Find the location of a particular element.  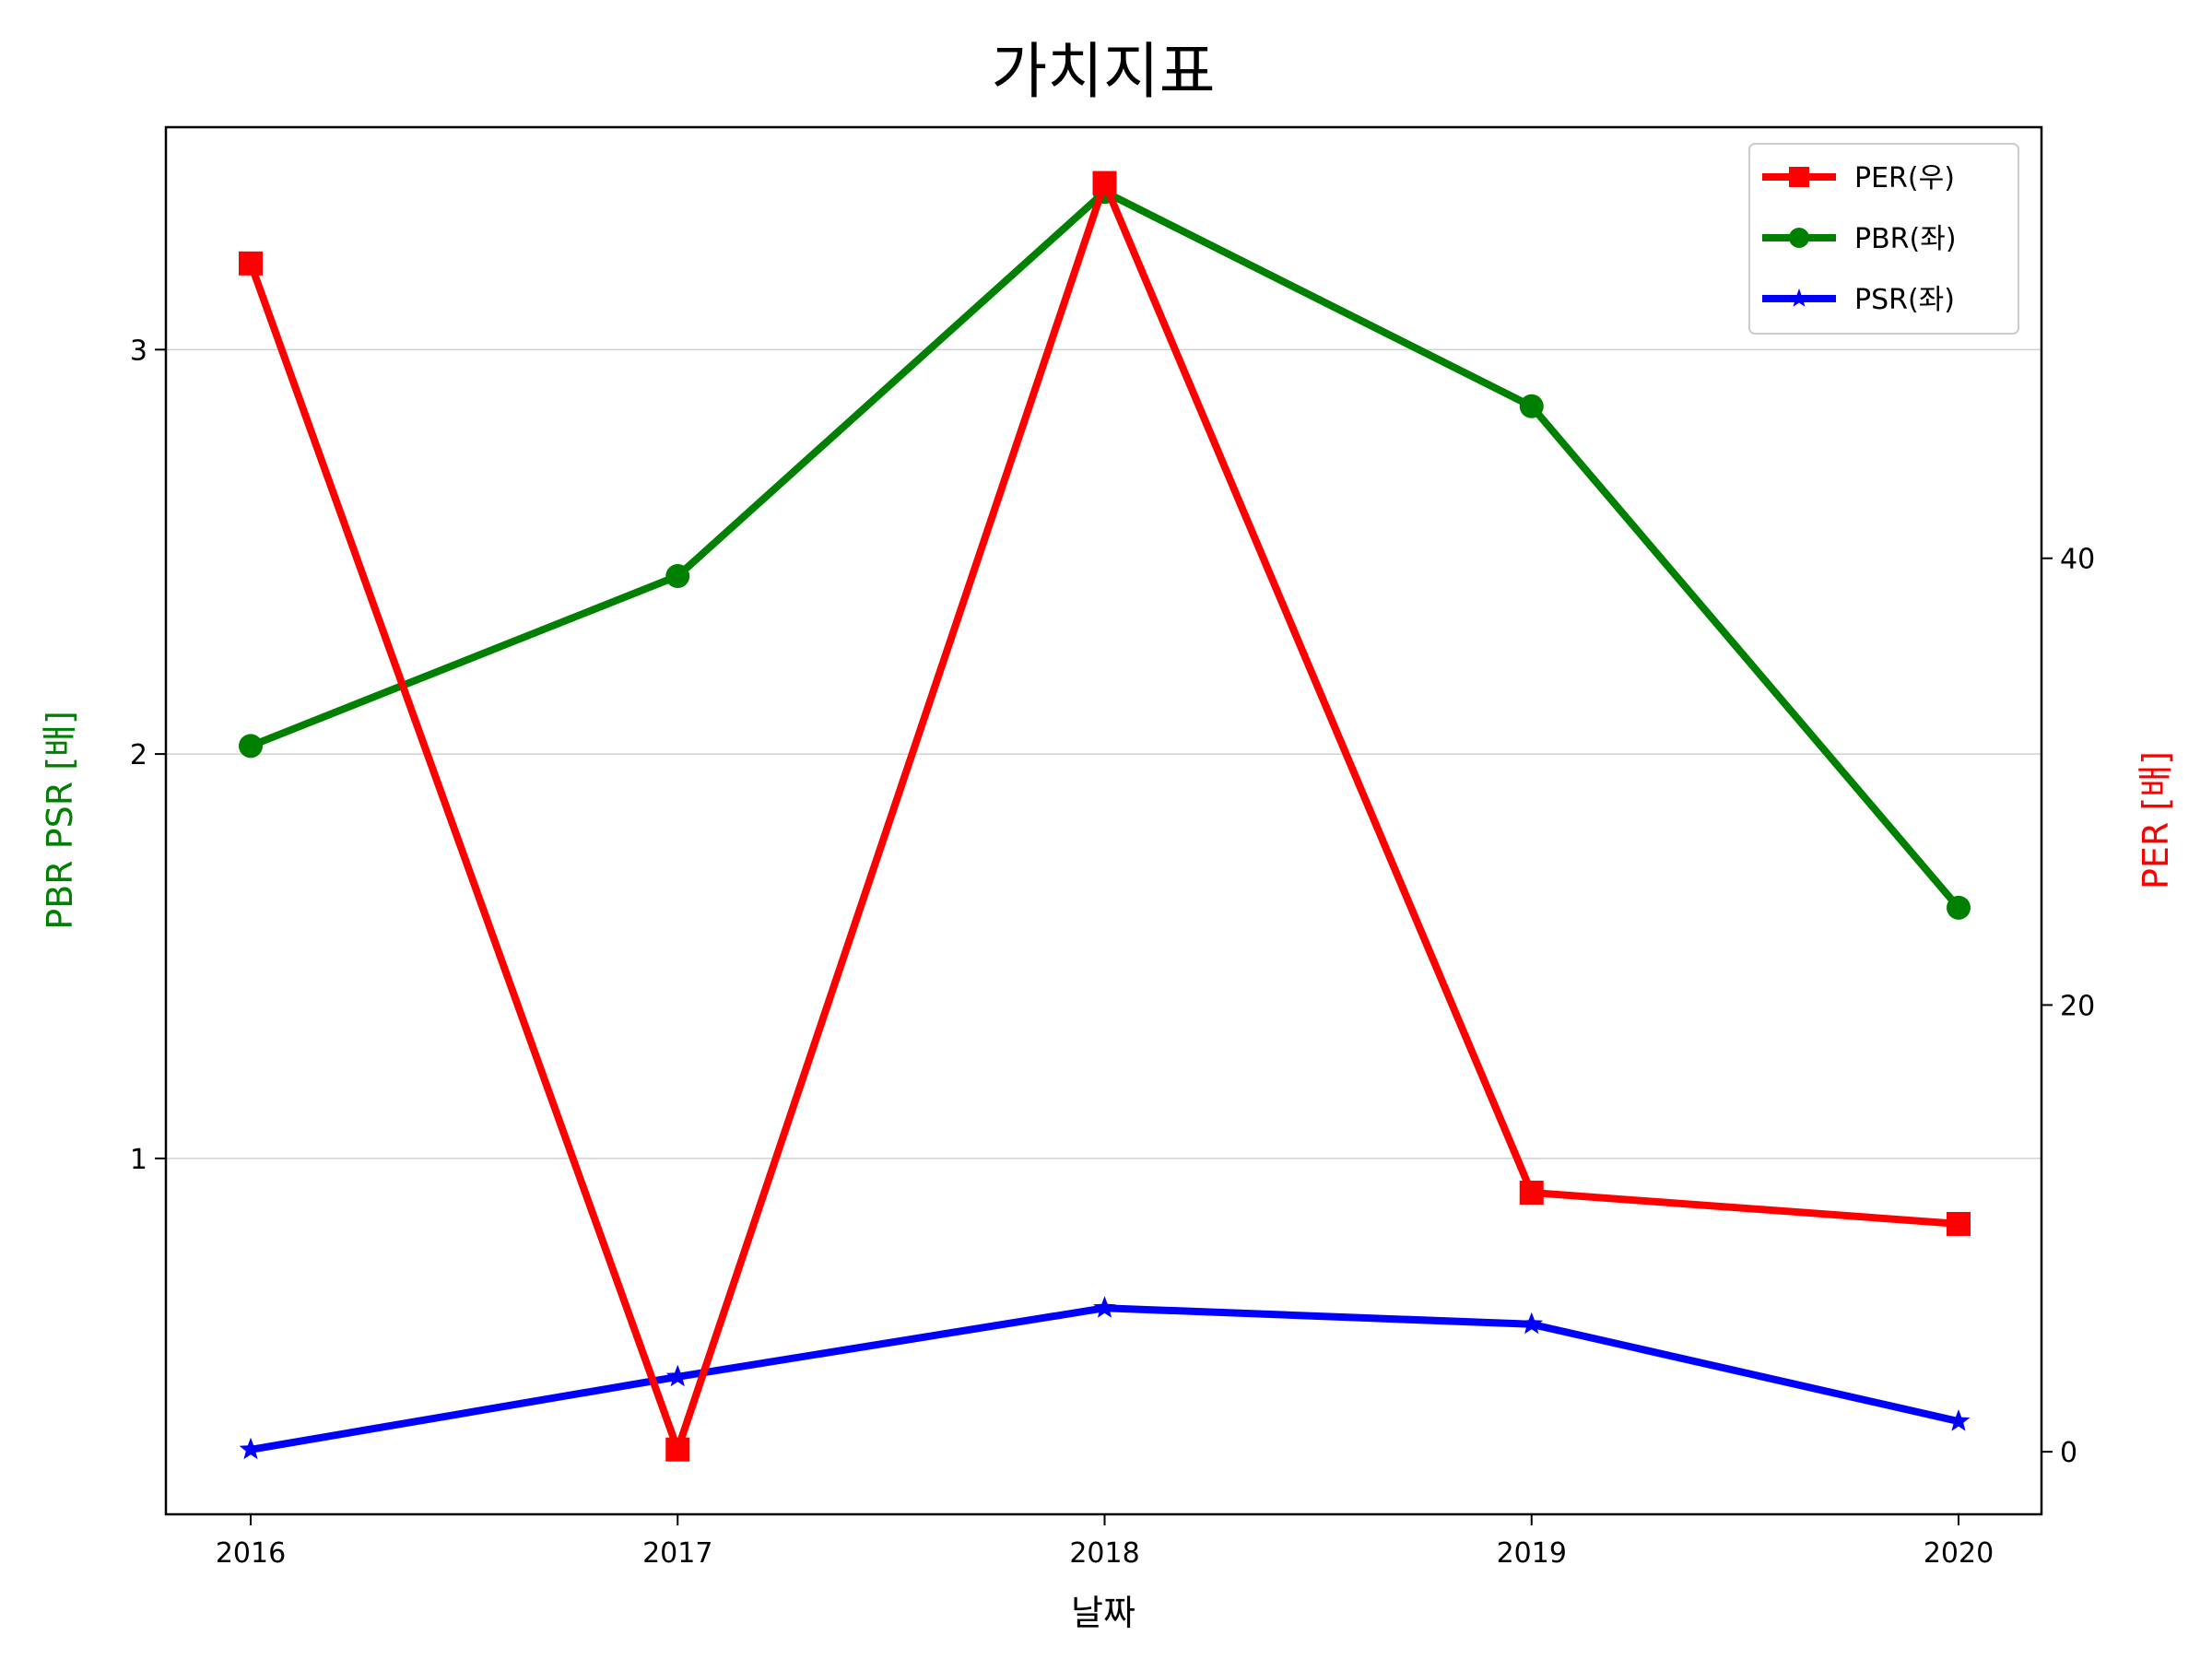

y-left-tick-label: 2 is located at coordinates (138, 755).